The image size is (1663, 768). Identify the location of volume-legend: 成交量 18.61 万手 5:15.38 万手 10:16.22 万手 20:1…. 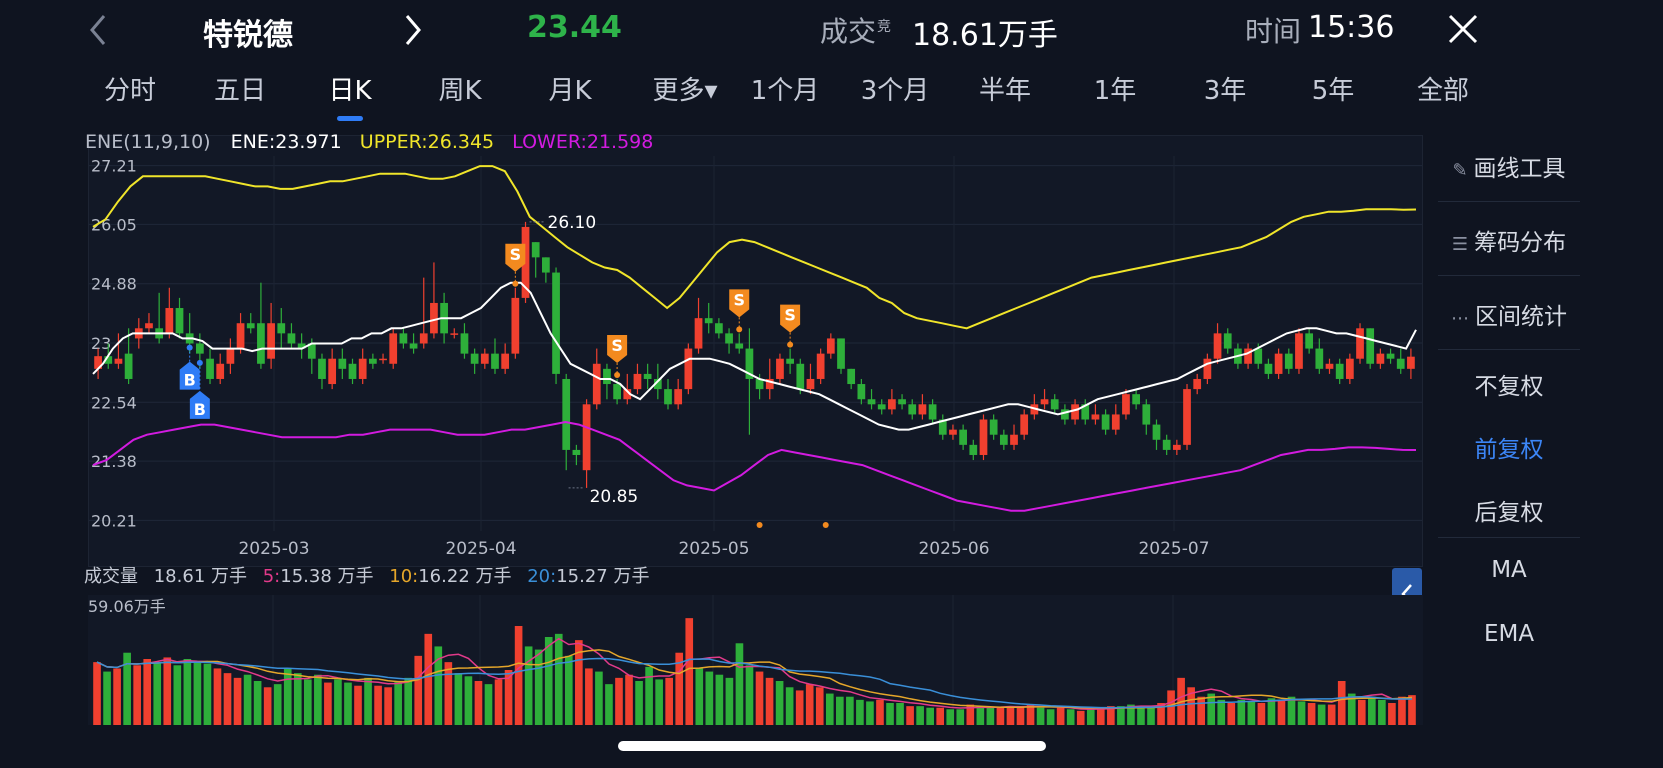
(366, 575).